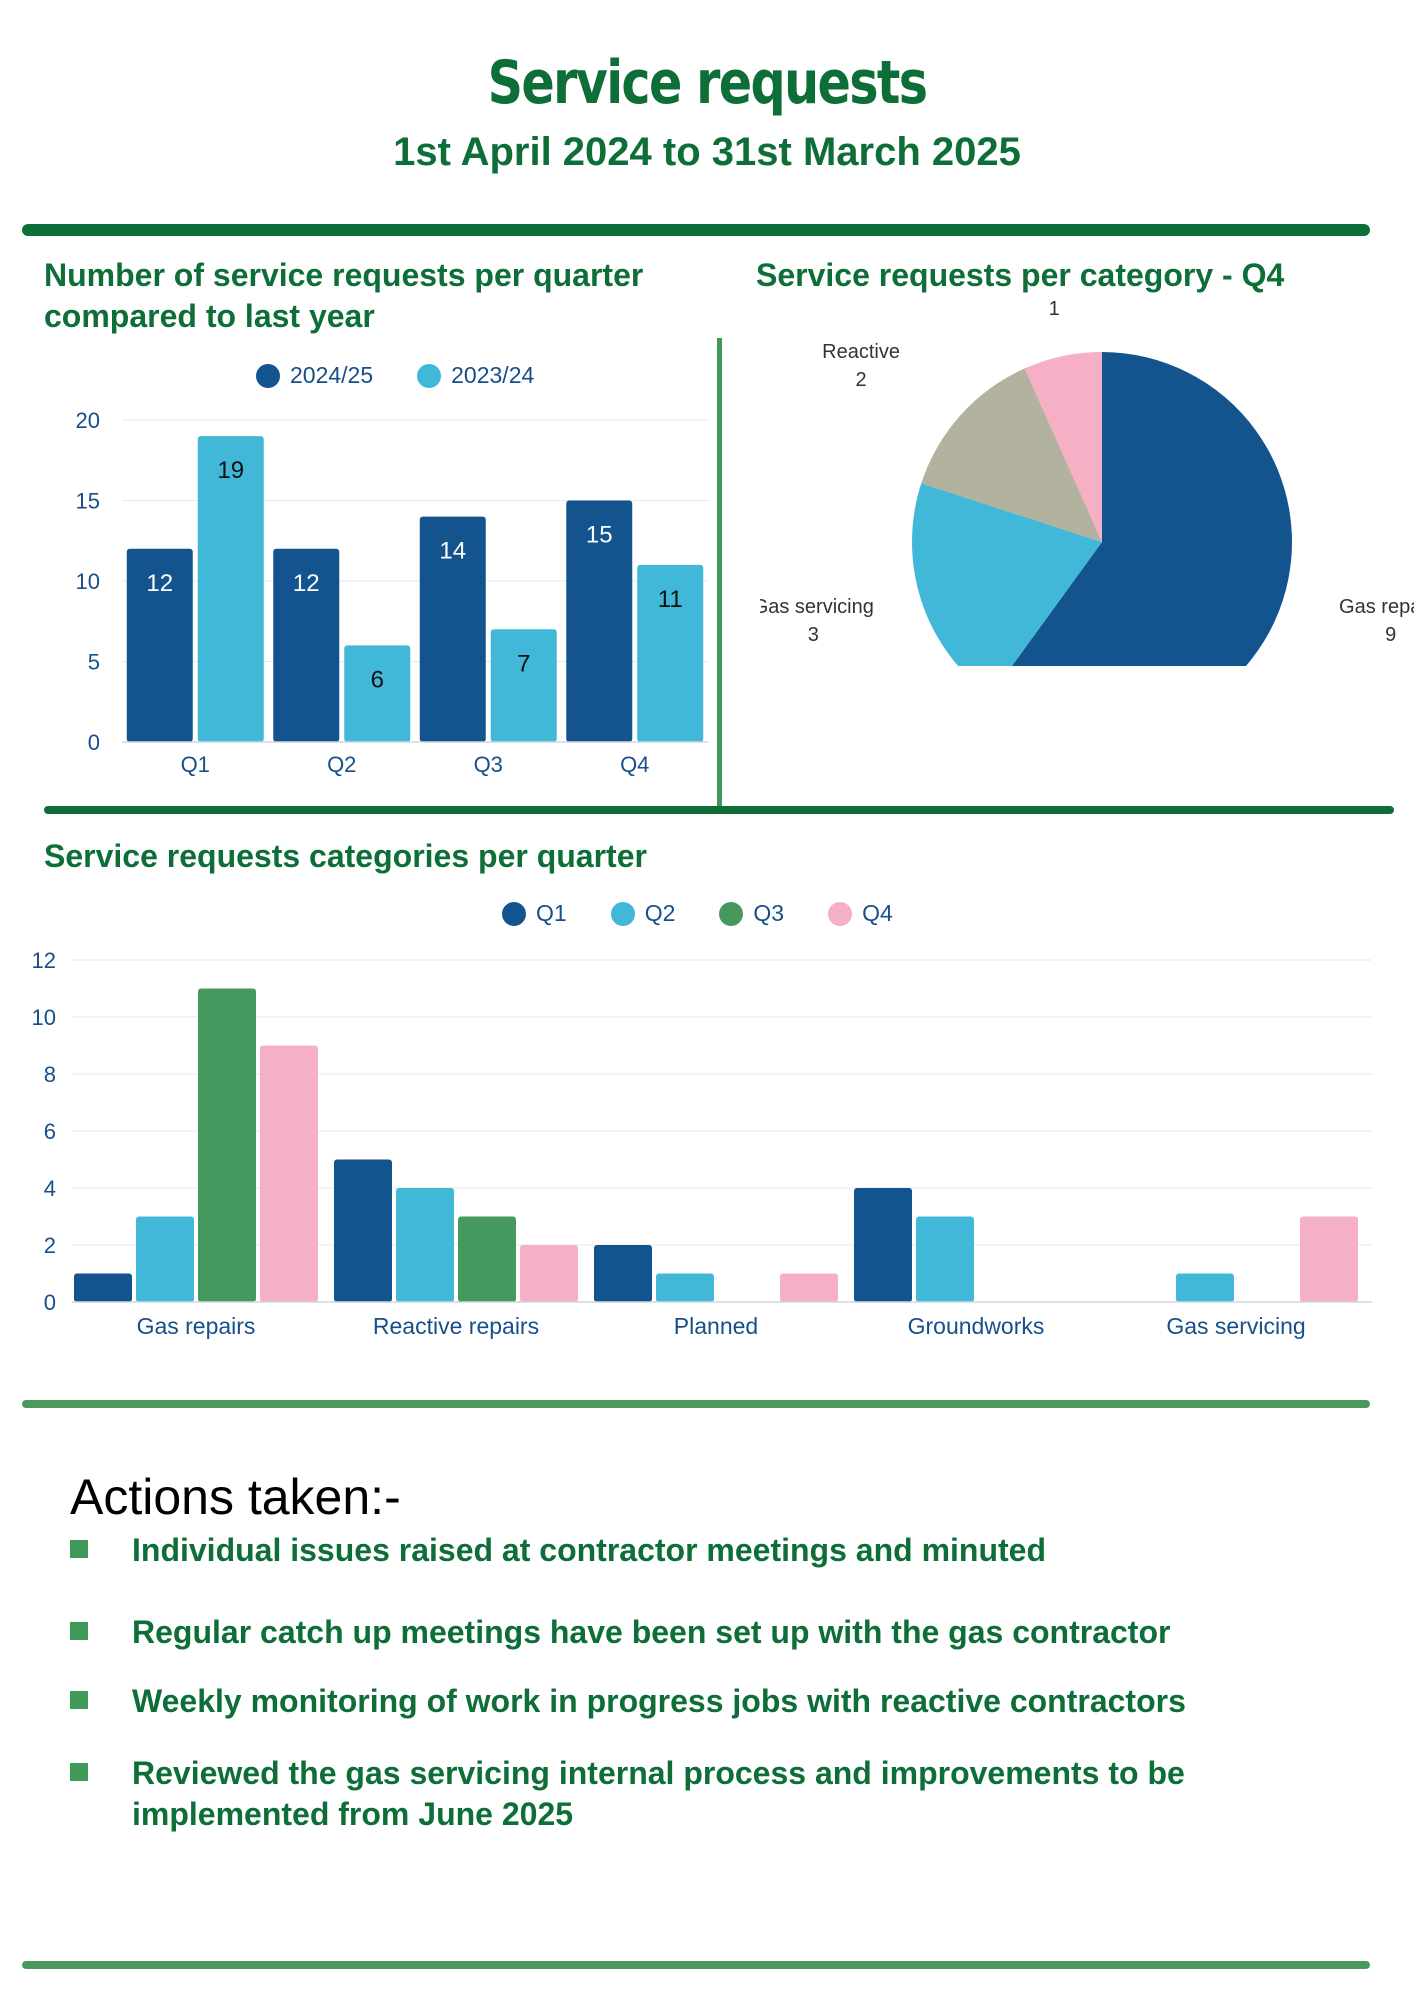 The width and height of the screenshot is (1414, 2000). Describe the element at coordinates (670, 599) in the screenshot. I see `bar-data-label: 11` at that location.